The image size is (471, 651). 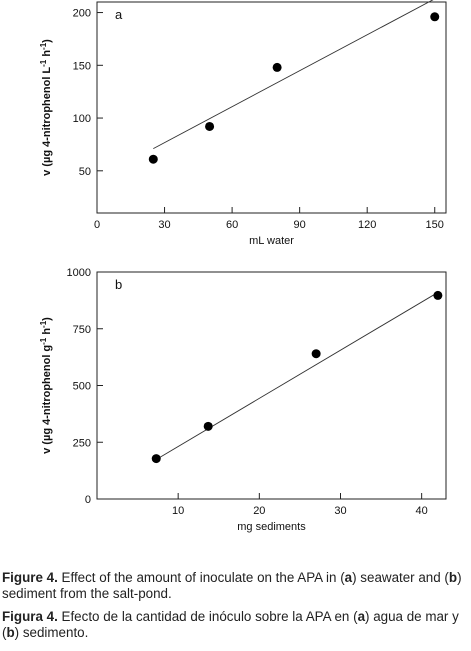 I want to click on caption-english-part: ) seawater and (, so click(x=400, y=577).